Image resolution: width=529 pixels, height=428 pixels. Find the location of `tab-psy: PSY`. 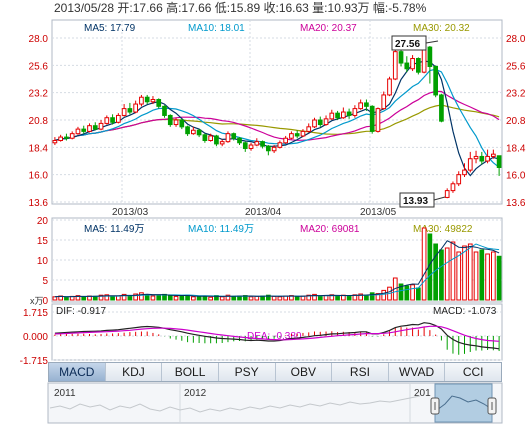

tab-psy: PSY is located at coordinates (247, 372).